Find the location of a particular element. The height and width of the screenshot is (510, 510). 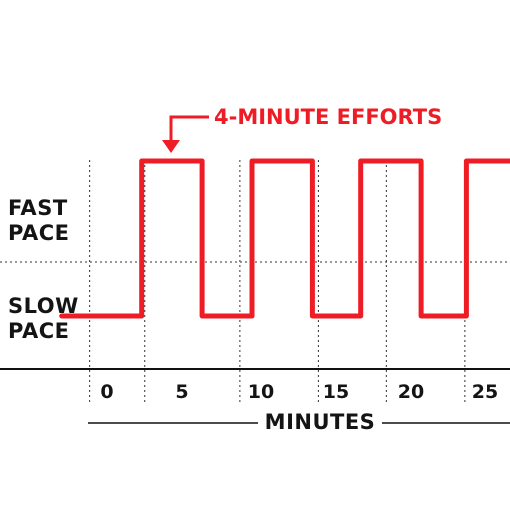

fast-pace-label: FAST PACE is located at coordinates (48, 221).